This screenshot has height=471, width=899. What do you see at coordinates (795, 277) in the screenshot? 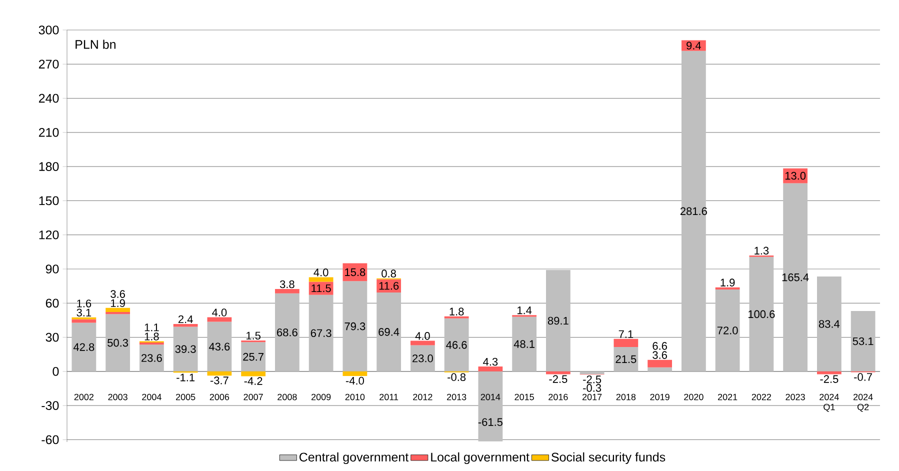
I see `data-label: 165.4` at bounding box center [795, 277].